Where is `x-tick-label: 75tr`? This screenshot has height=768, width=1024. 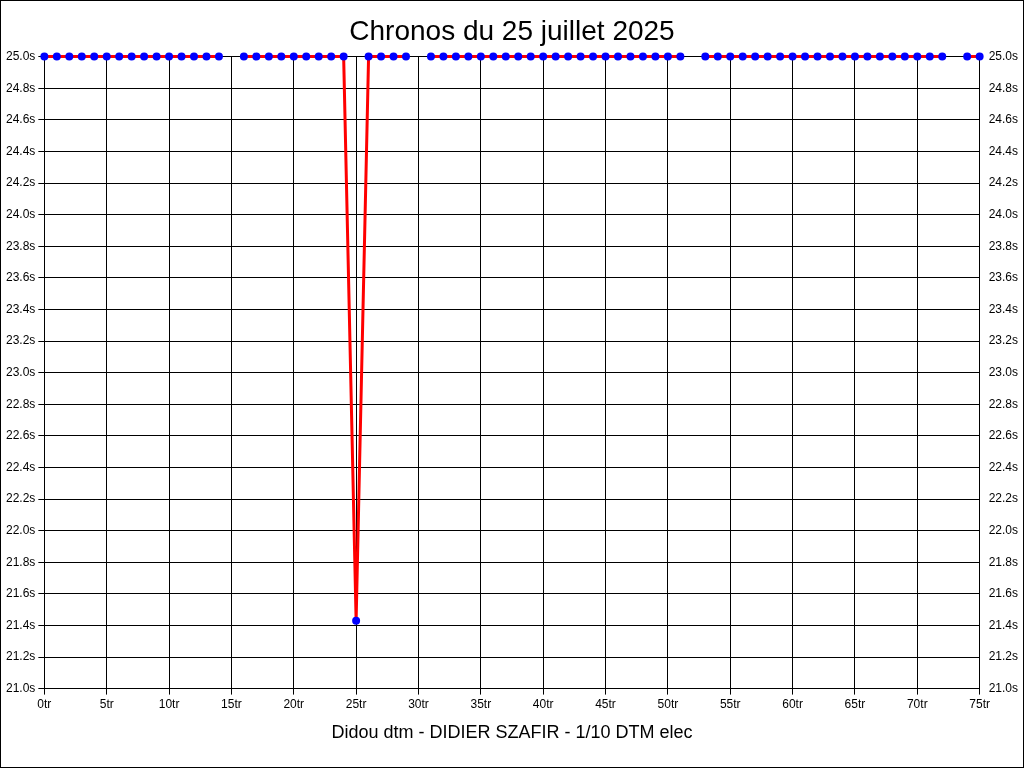 x-tick-label: 75tr is located at coordinates (979, 704).